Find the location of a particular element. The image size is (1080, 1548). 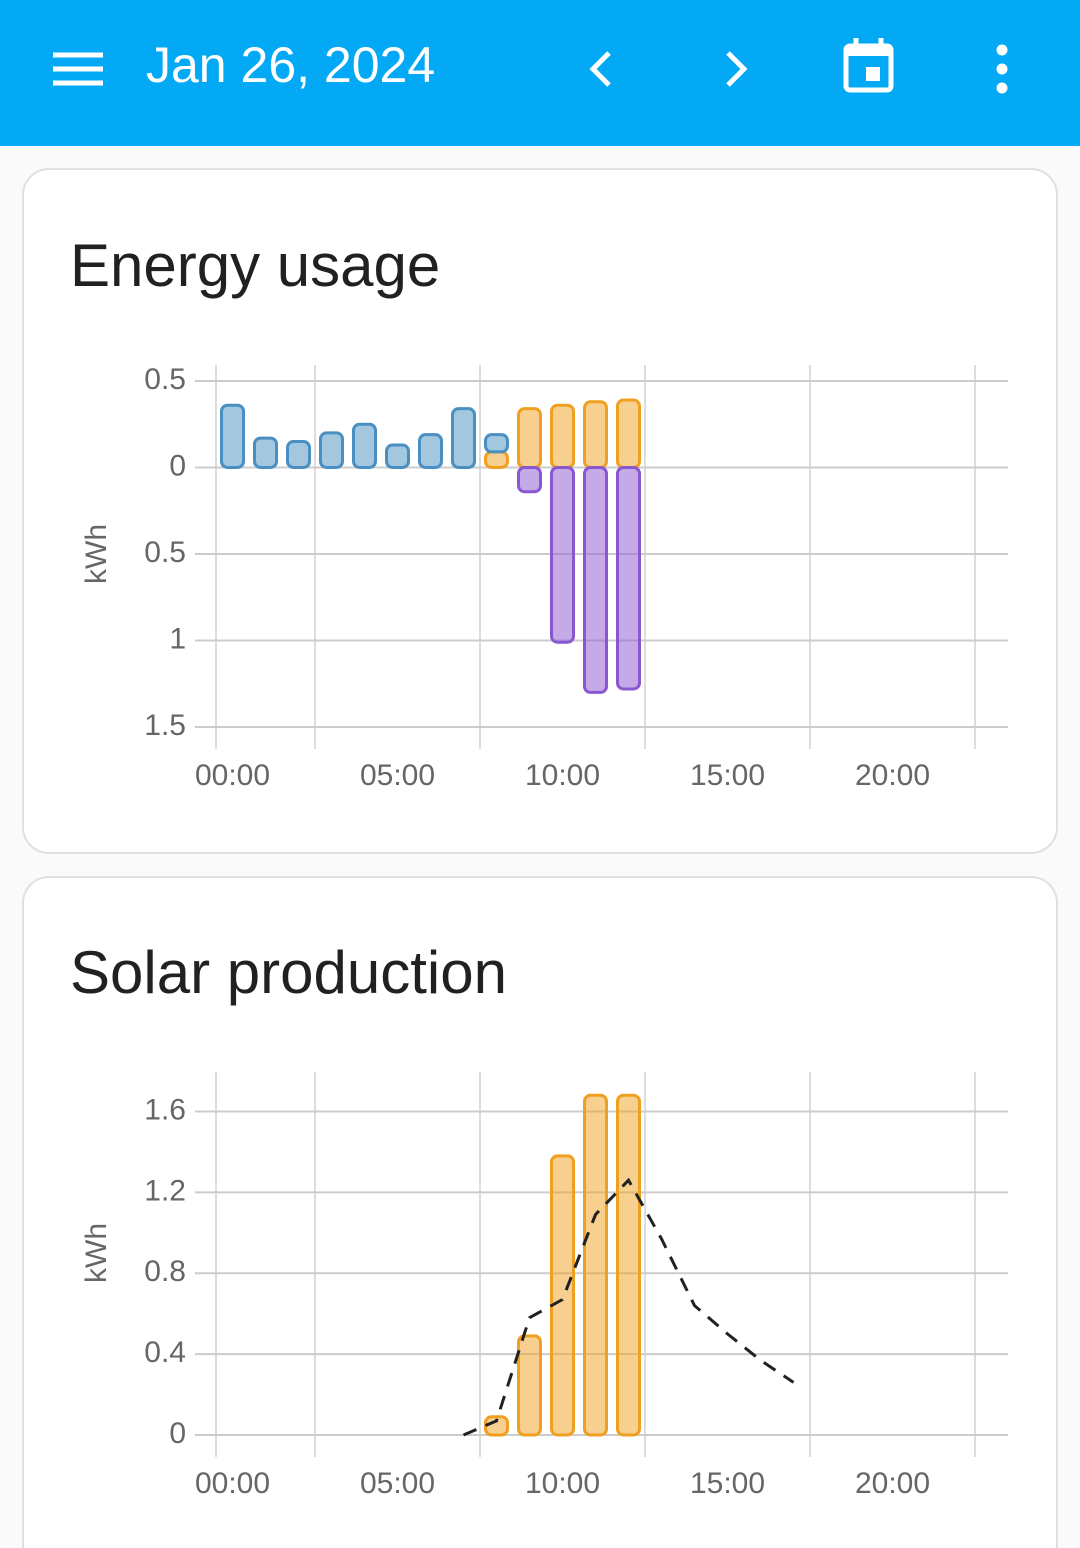

y-tick-label: 1.2 is located at coordinates (165, 1190).